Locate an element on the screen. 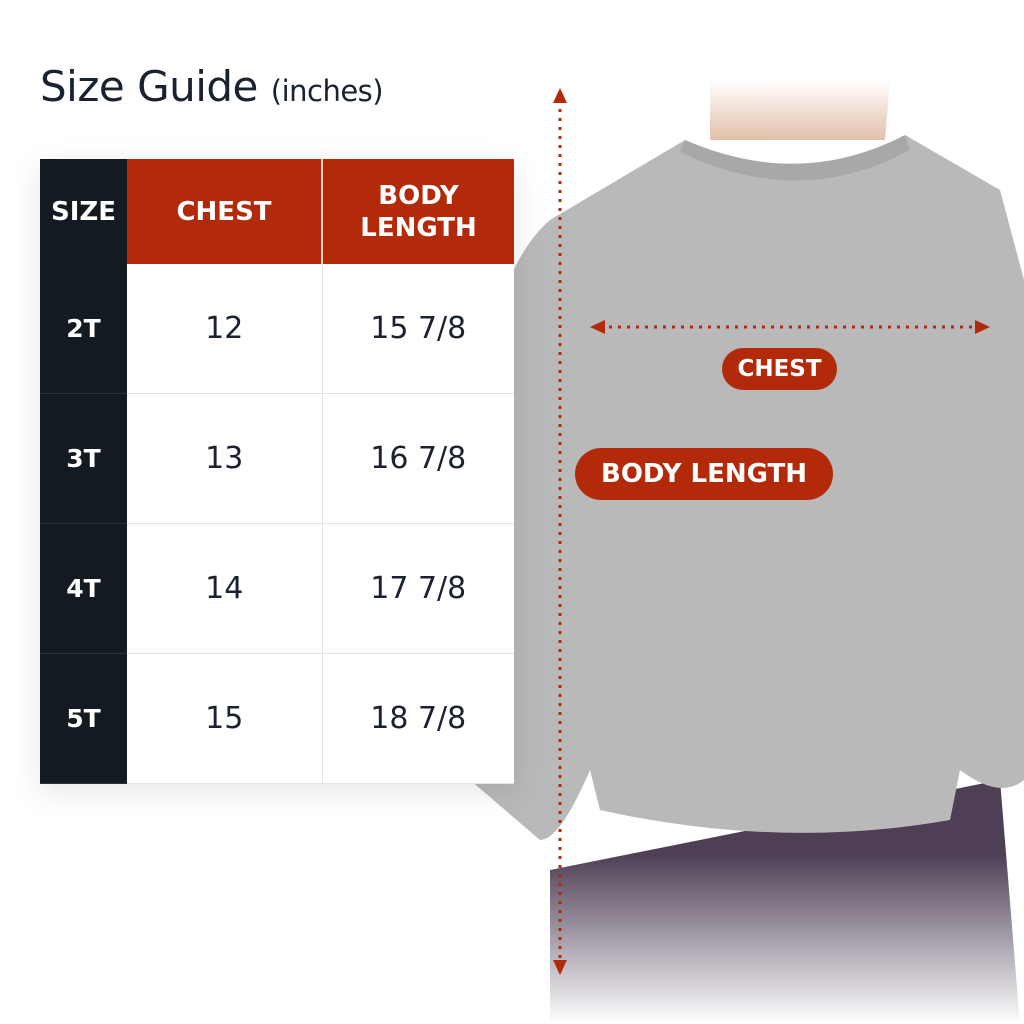 This screenshot has width=1024, height=1024. header-size: SIZE is located at coordinates (83, 211).